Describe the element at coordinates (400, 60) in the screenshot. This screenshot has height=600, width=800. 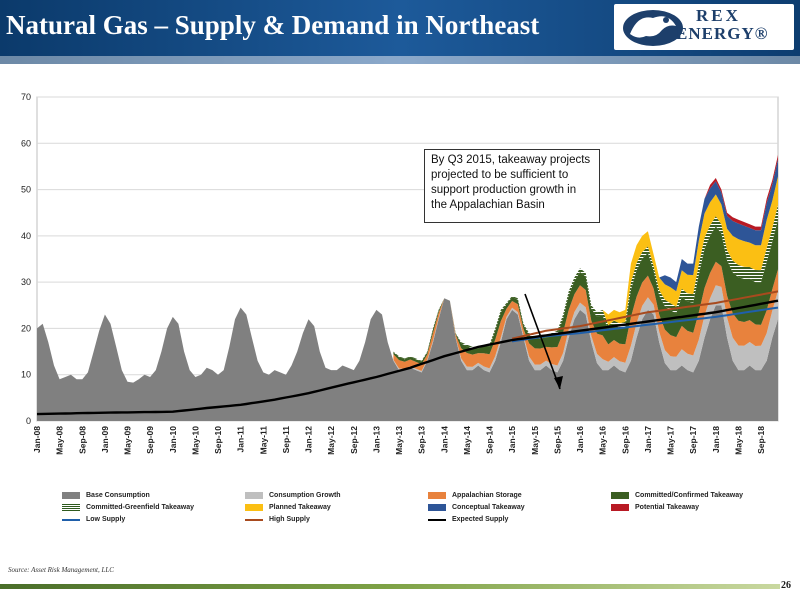
I see `header-band` at that location.